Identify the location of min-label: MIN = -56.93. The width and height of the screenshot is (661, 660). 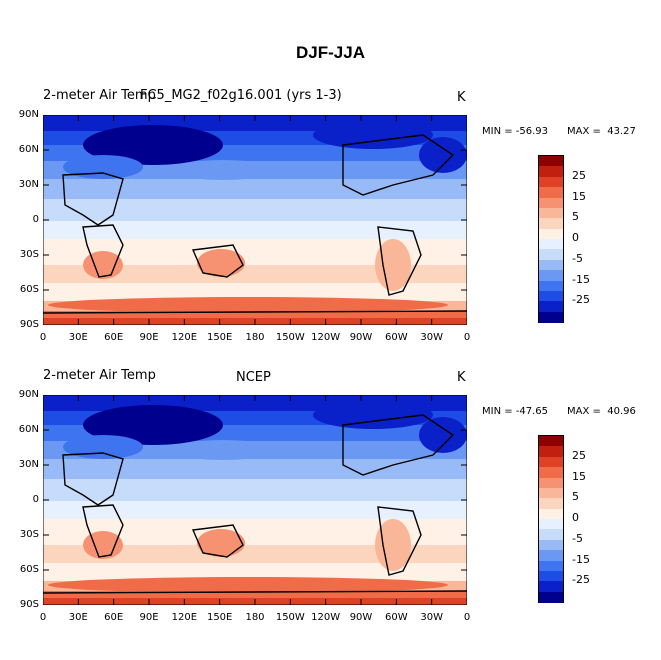
(515, 131).